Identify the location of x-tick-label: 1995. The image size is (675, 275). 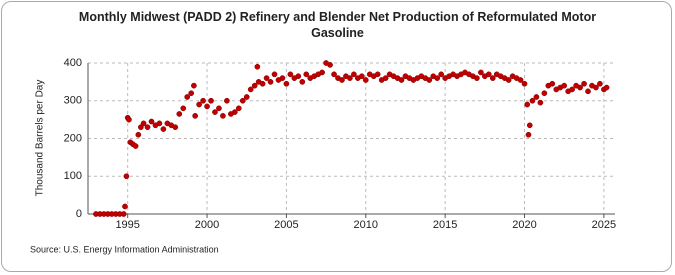
(127, 225).